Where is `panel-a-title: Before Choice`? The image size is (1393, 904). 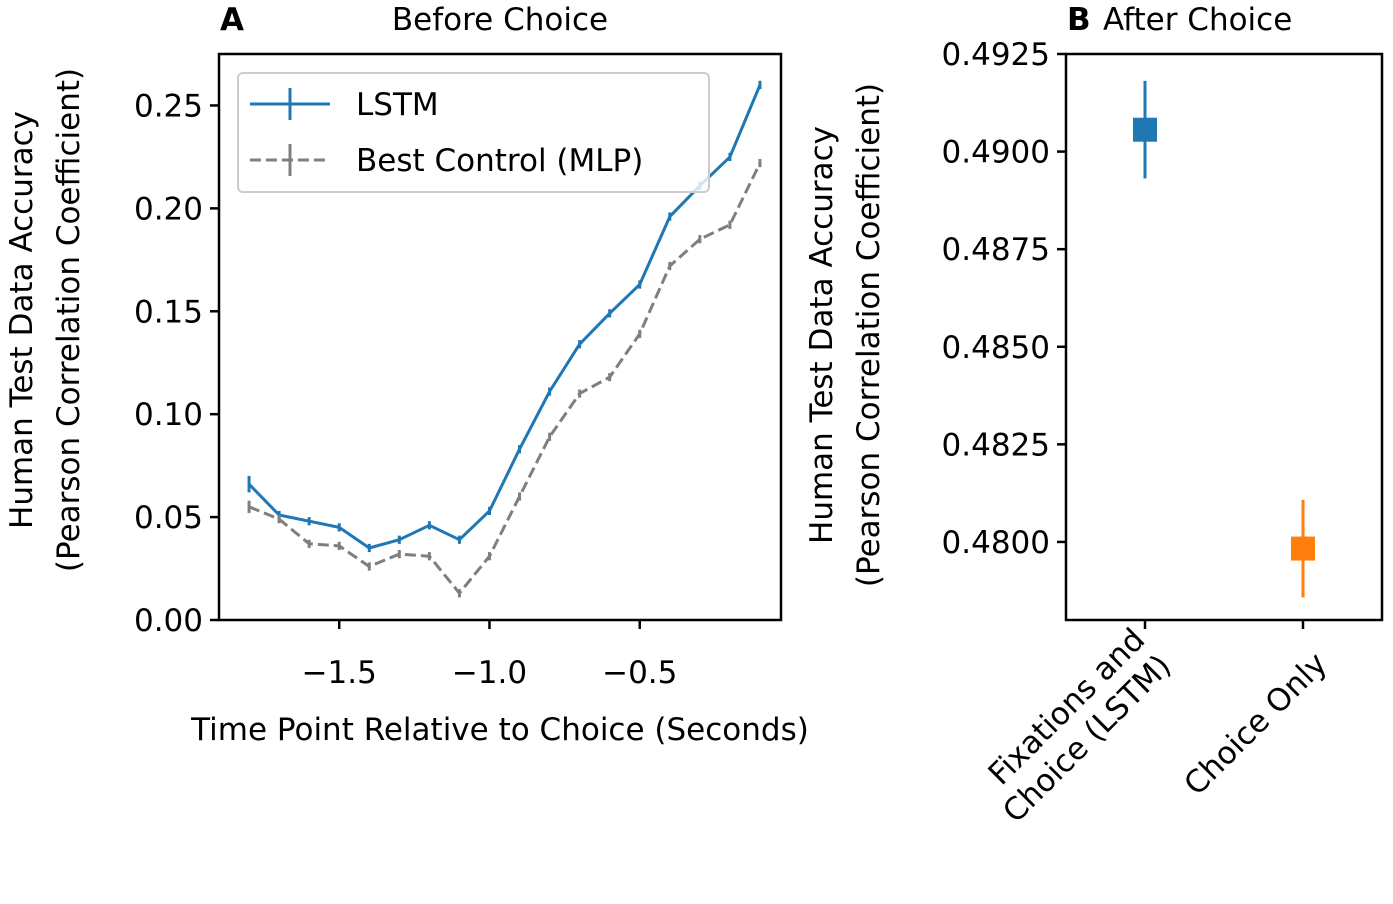 panel-a-title: Before Choice is located at coordinates (500, 20).